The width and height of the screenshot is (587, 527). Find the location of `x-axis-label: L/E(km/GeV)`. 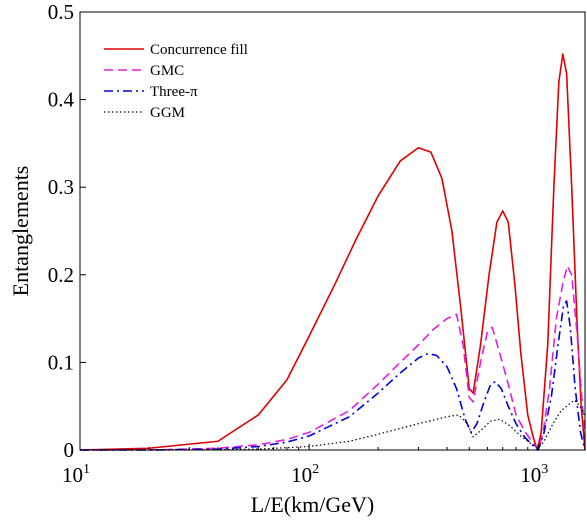

x-axis-label: L/E(km/GeV) is located at coordinates (312, 504).